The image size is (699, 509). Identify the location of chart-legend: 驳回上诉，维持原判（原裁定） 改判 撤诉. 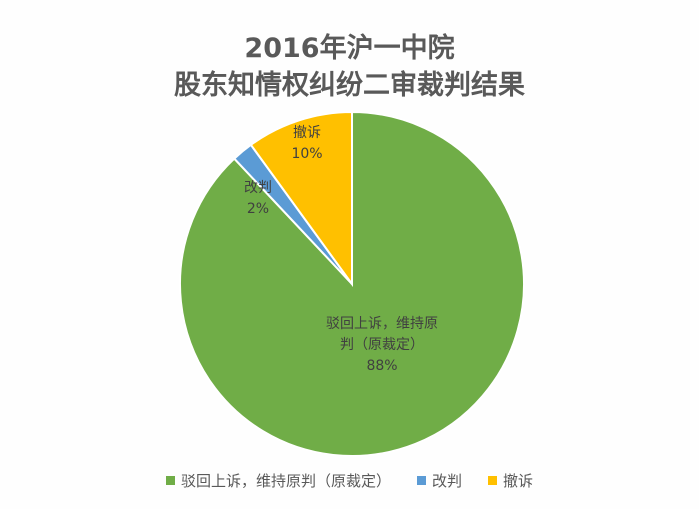
(349, 480).